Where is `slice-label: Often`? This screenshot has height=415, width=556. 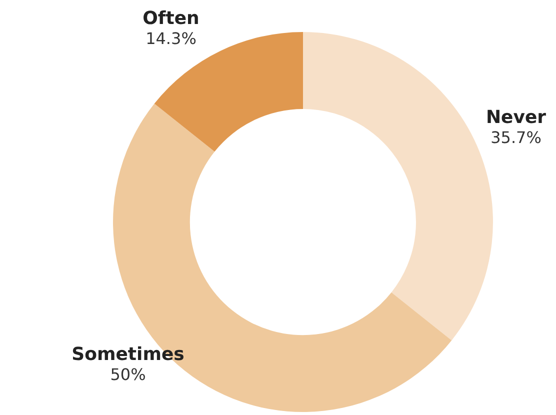
slice-label: Often is located at coordinates (171, 18).